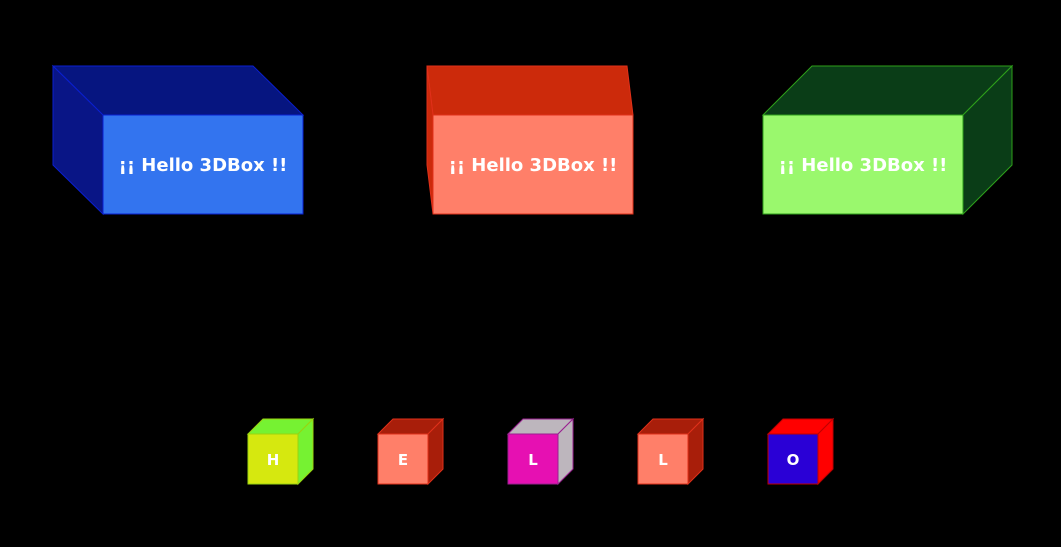  I want to click on large-box-1-front, so click(203, 164).